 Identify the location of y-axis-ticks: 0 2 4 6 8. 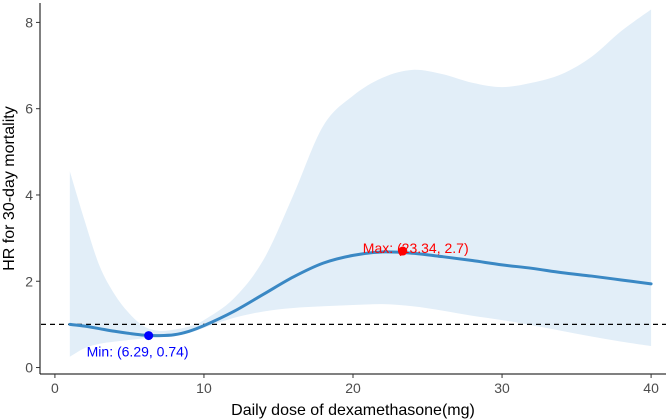
(32, 195).